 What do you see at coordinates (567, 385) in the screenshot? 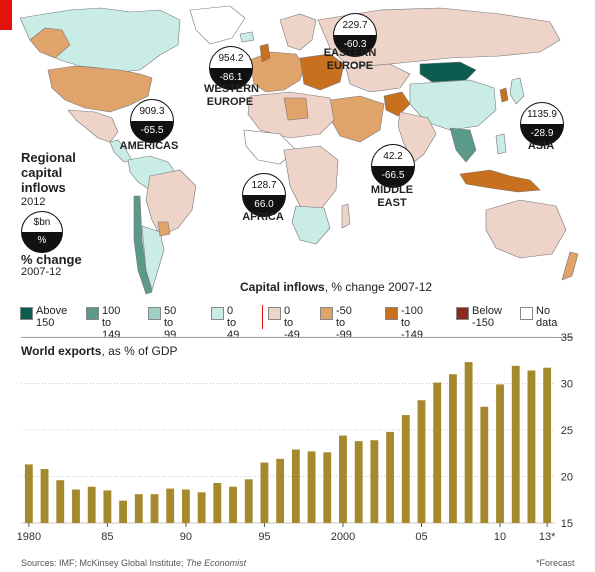
I see `y-tick-label: 30` at bounding box center [567, 385].